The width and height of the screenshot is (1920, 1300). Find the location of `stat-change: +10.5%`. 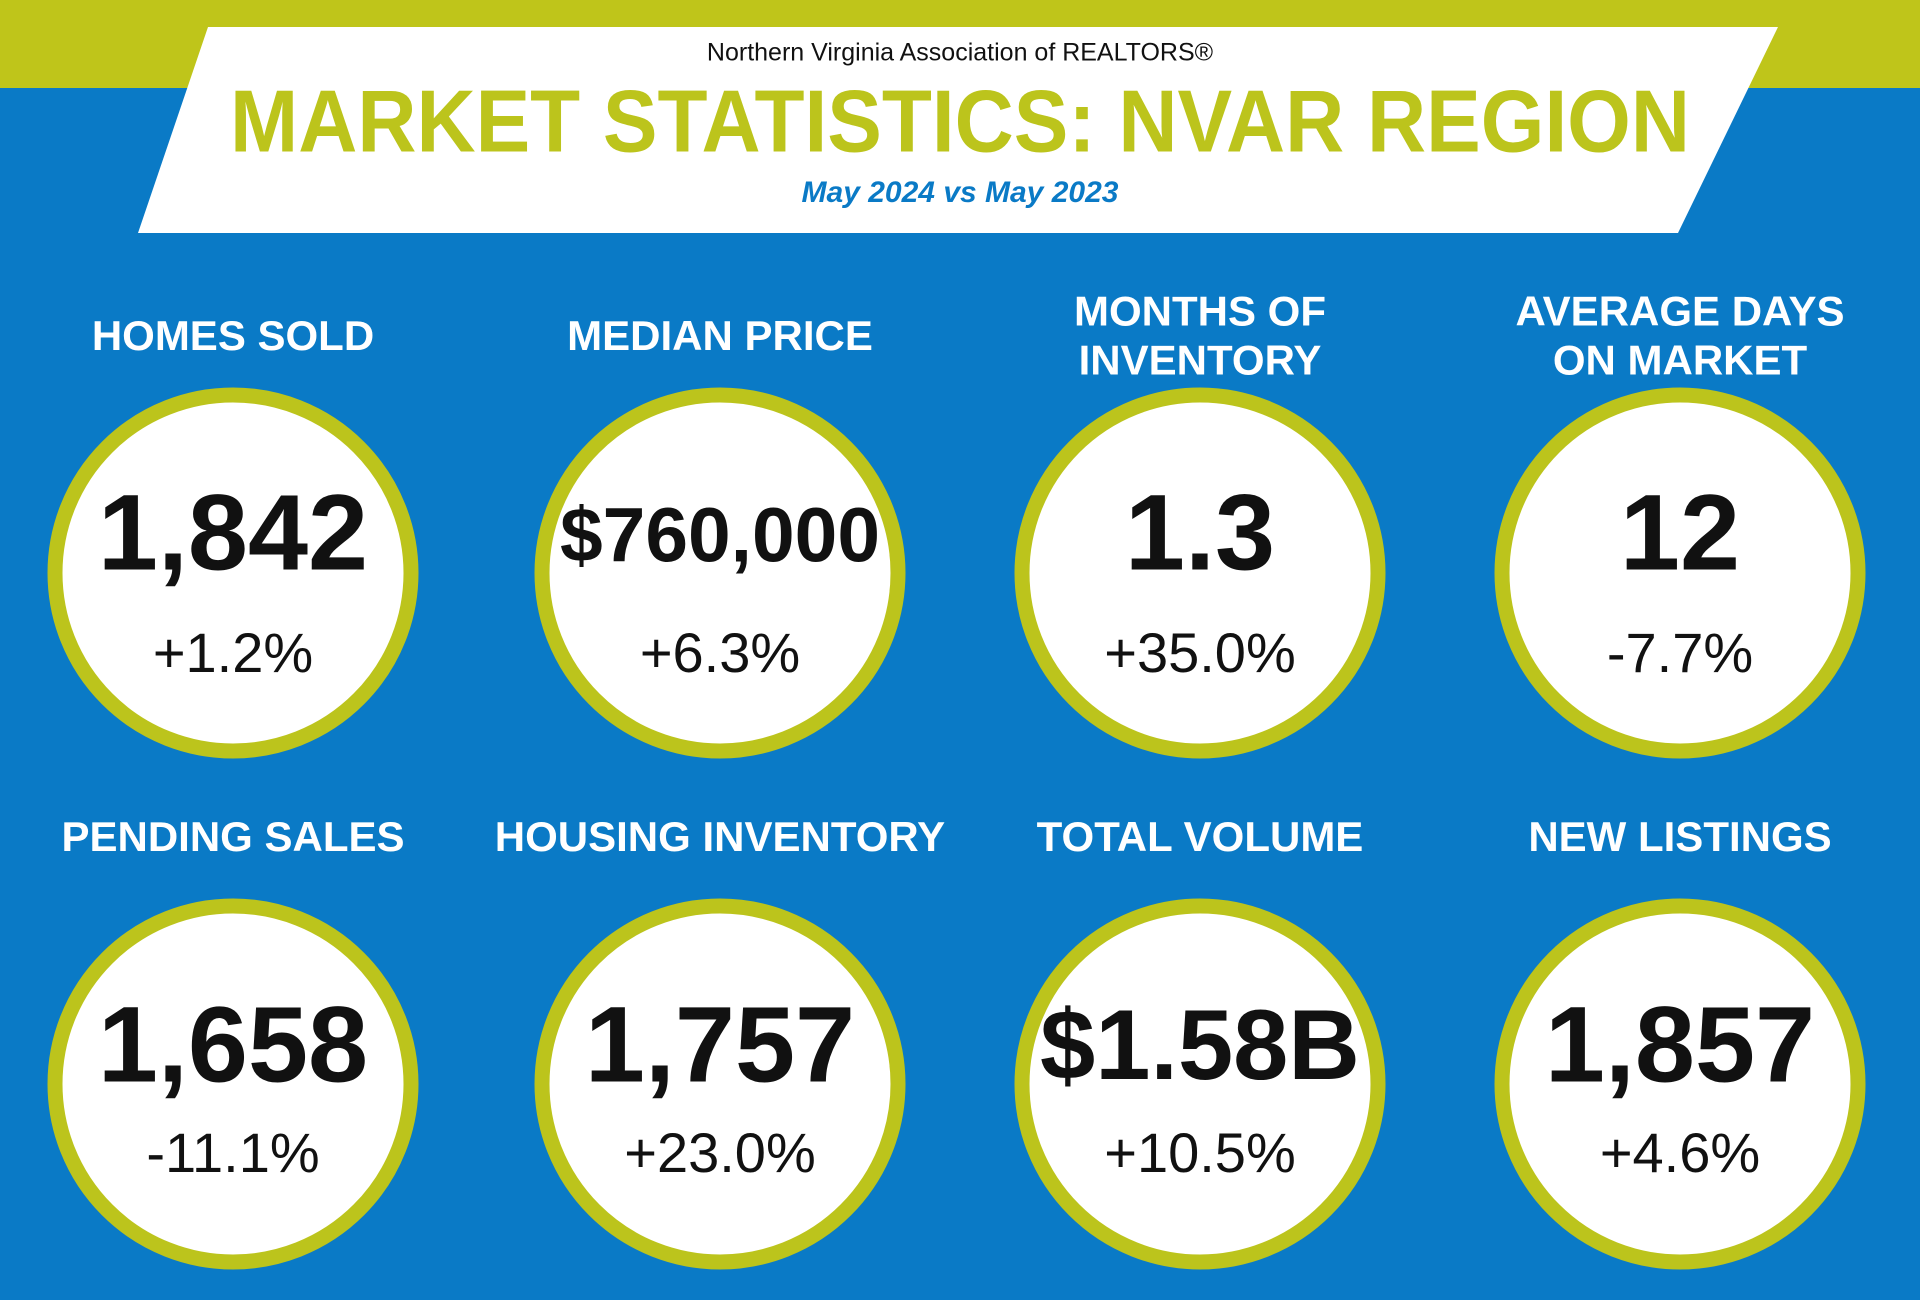

stat-change: +10.5% is located at coordinates (1200, 1152).